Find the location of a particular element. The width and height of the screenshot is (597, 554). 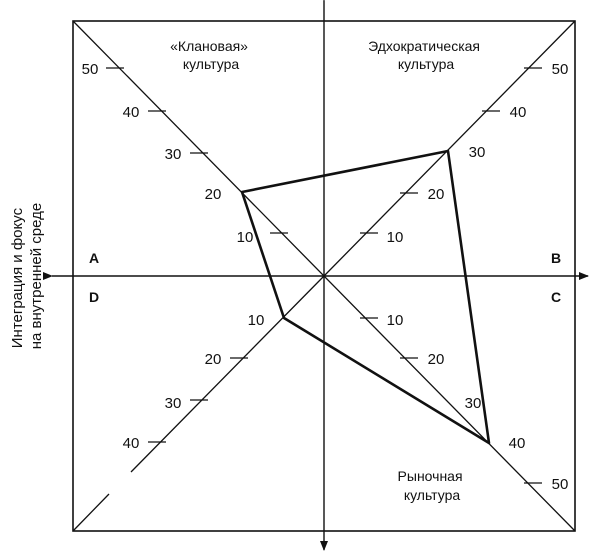

quadrant-letter-c: C is located at coordinates (556, 297).